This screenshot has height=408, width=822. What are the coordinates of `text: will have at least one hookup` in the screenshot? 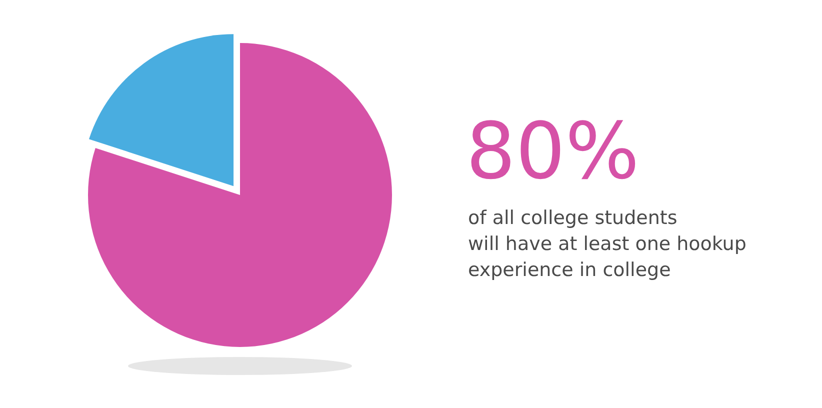 It's located at (607, 244).